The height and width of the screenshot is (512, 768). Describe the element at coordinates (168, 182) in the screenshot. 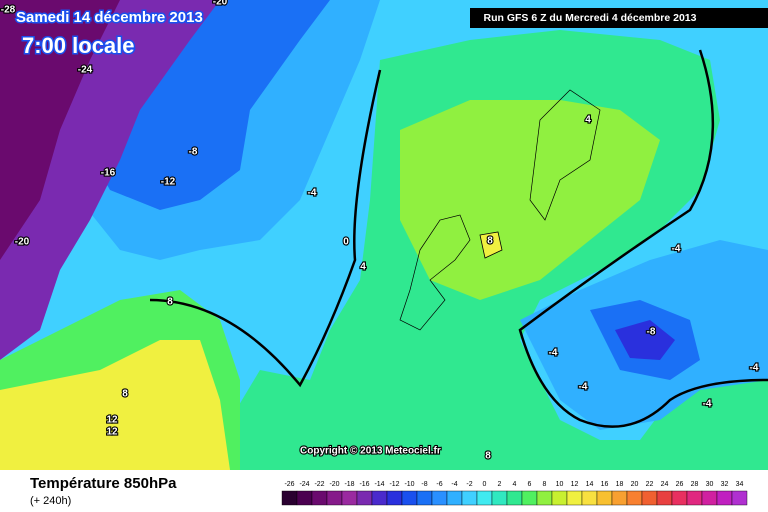

I see `contour-label: -12` at that location.